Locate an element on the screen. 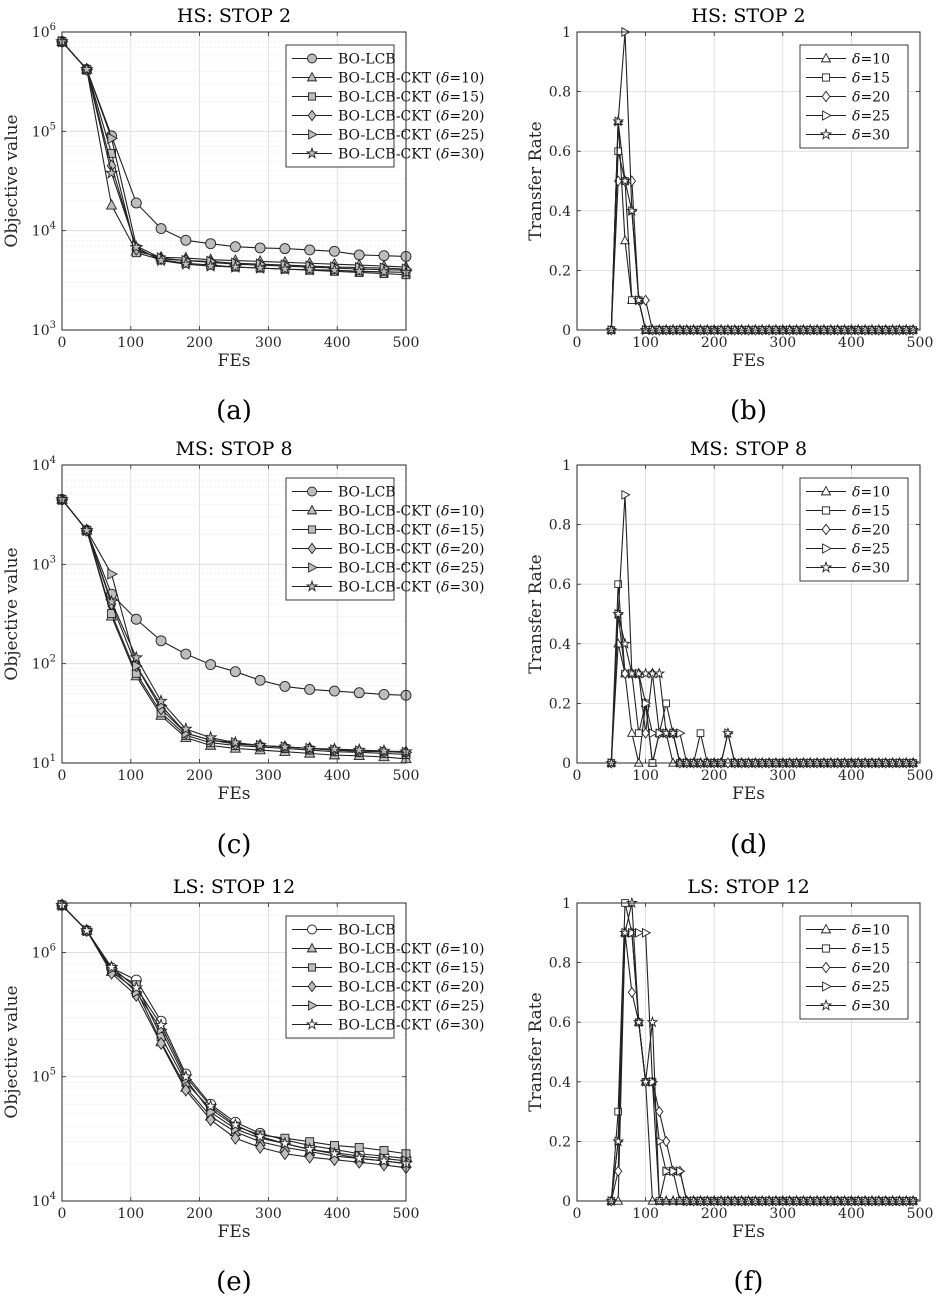  y-tick-label: 10⁶ is located at coordinates (44, 951).